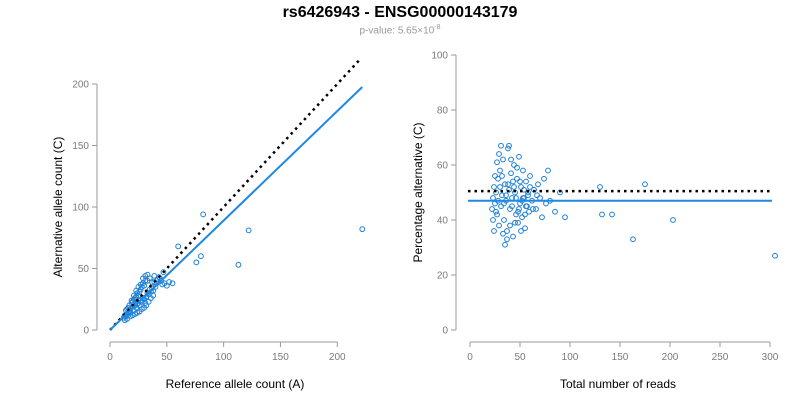 Image resolution: width=800 pixels, height=400 pixels. I want to click on left-x-tick-label: 50, so click(167, 357).